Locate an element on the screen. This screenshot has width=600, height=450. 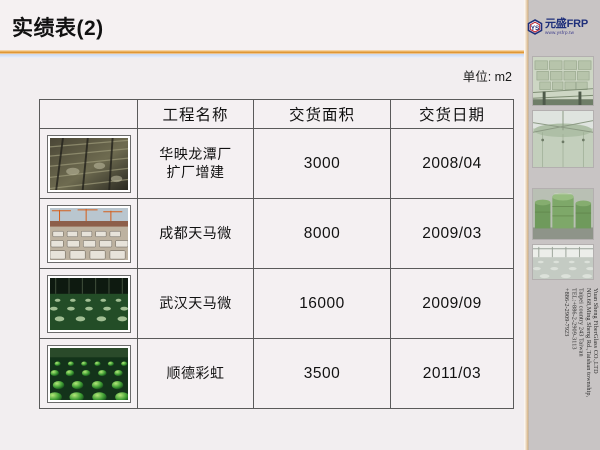
project-name-line2: 扩厂增建 is located at coordinates (195, 171).